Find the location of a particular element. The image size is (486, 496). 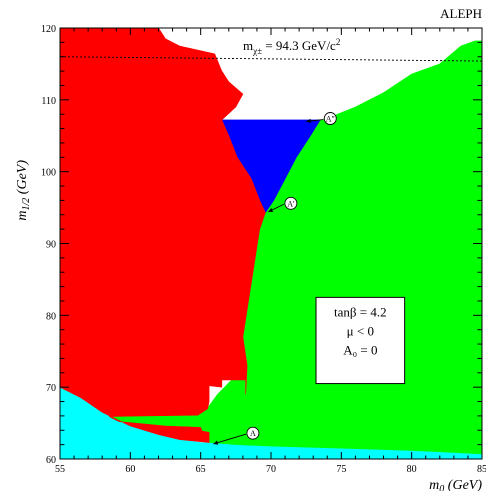

parameter-box is located at coordinates (360, 340).